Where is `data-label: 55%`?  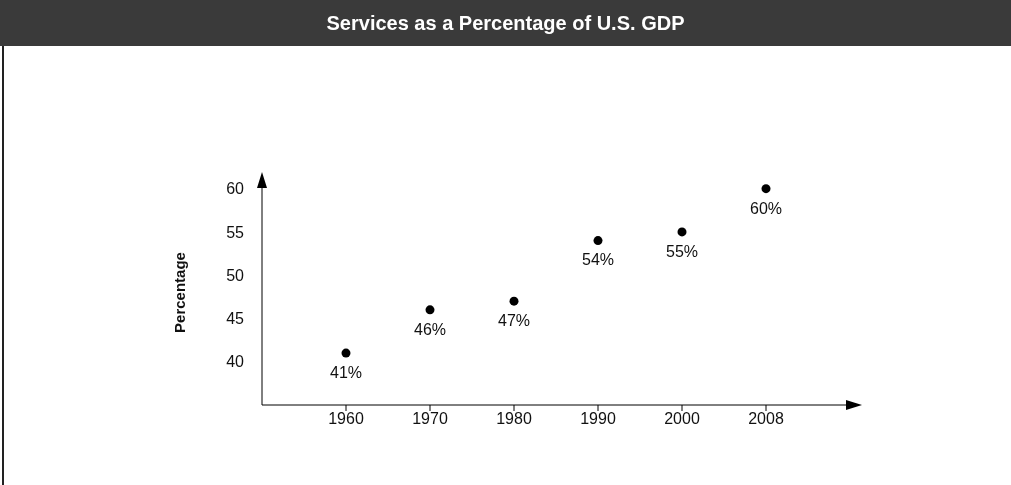
data-label: 55% is located at coordinates (682, 251).